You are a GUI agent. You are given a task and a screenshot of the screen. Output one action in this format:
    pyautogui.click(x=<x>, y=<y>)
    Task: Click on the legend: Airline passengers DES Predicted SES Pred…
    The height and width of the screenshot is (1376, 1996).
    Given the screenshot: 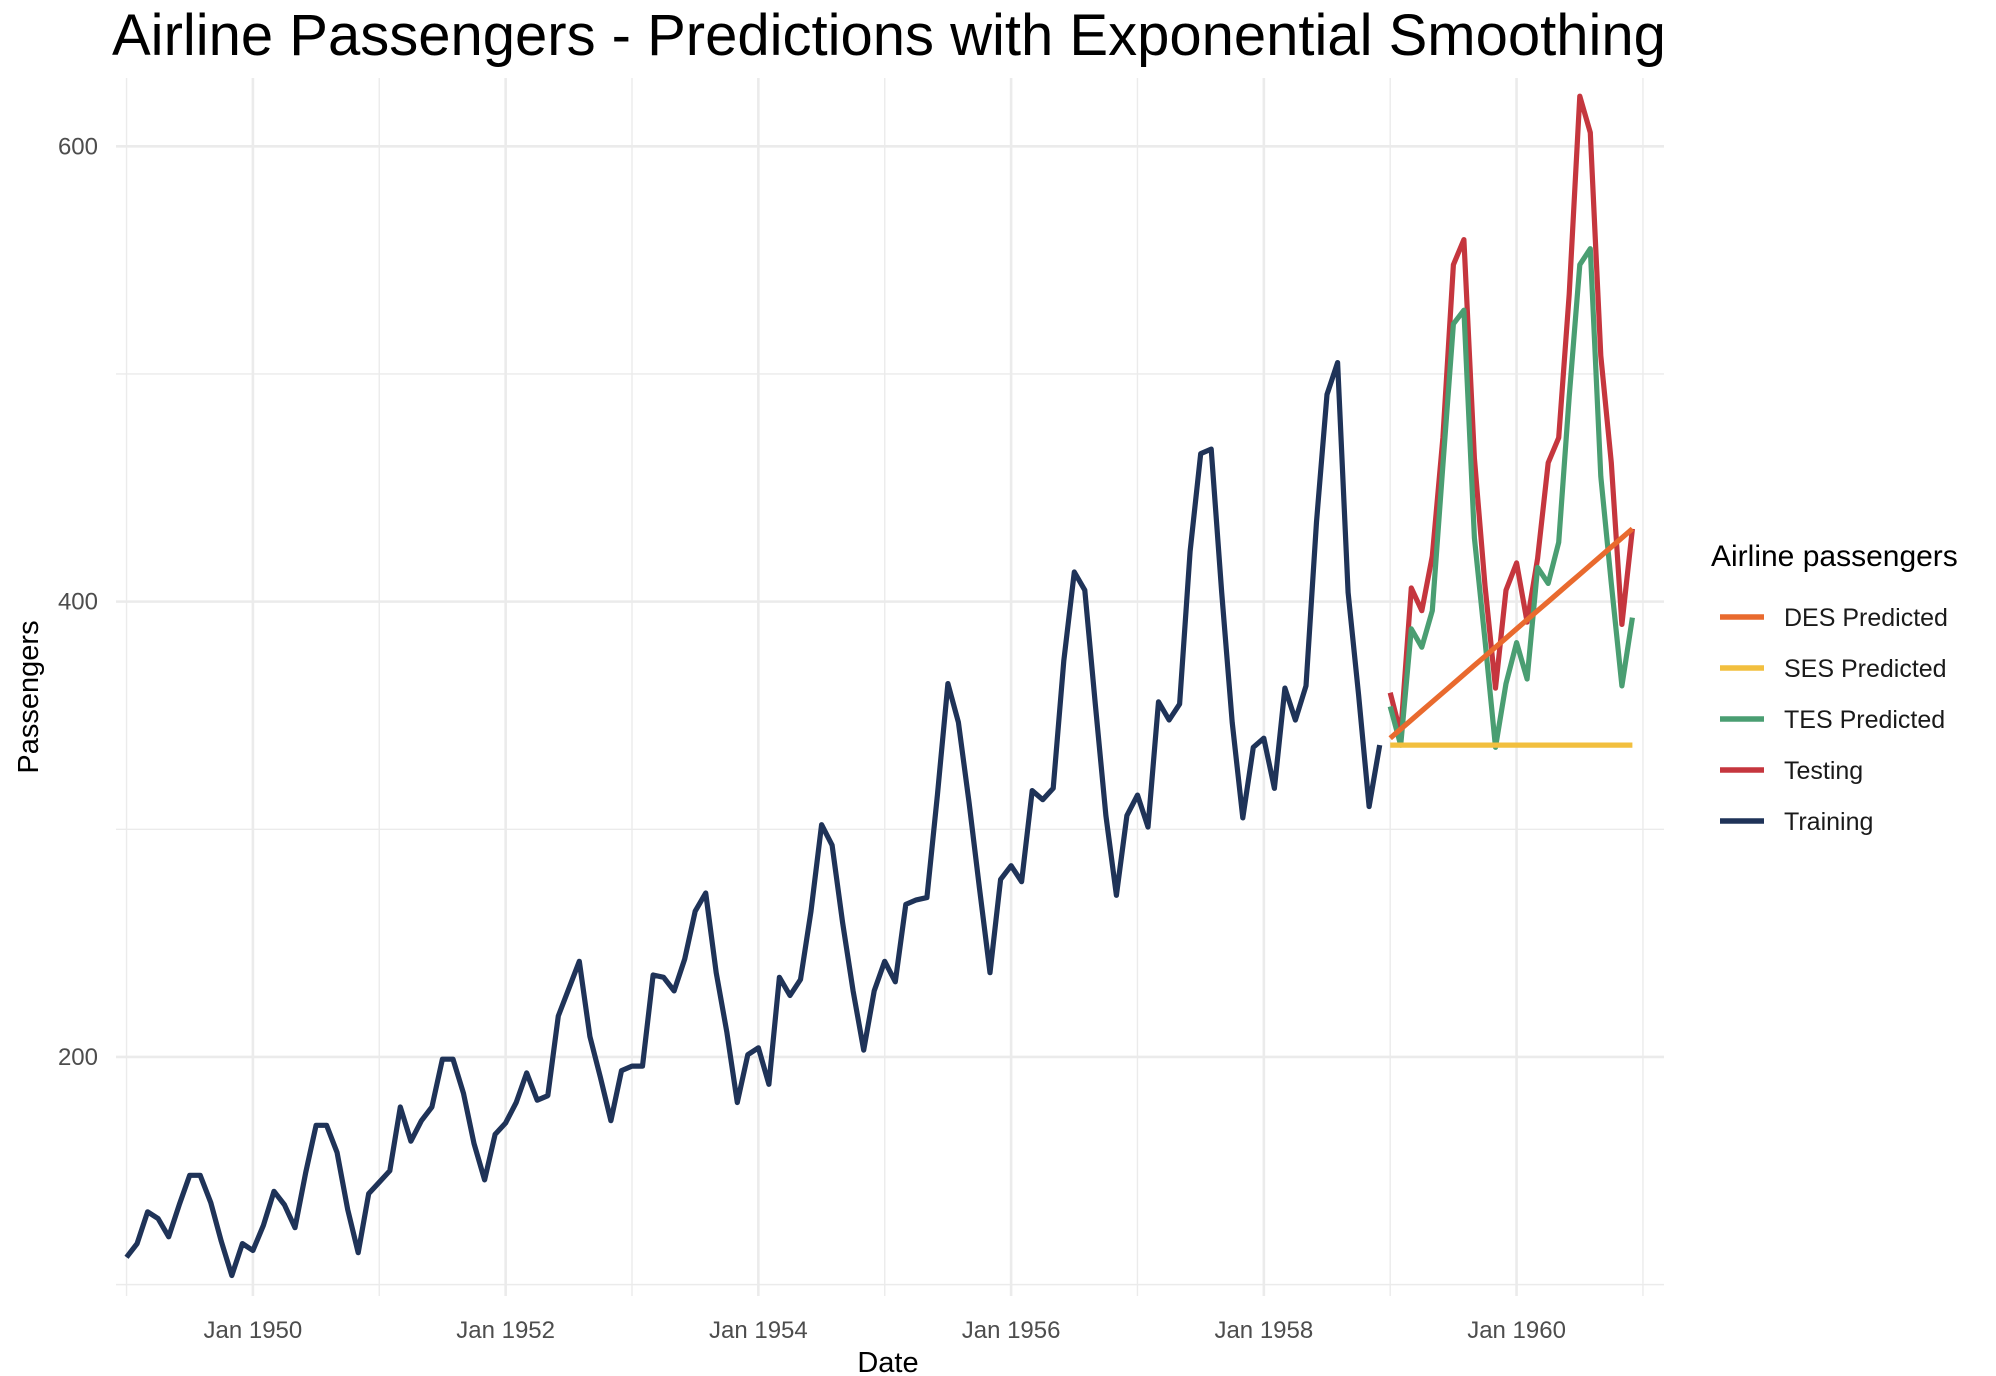 What is the action you would take?
    pyautogui.click(x=1834, y=688)
    